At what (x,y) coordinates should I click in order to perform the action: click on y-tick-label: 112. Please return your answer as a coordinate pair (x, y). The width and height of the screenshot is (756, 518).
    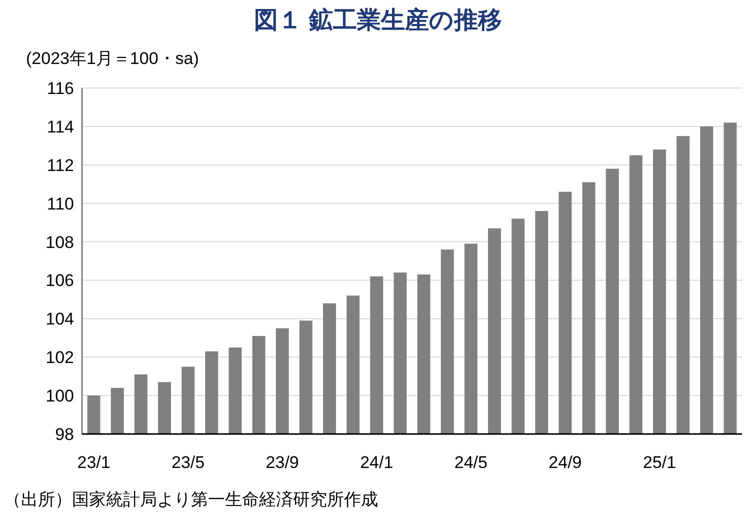
    Looking at the image, I should click on (60, 165).